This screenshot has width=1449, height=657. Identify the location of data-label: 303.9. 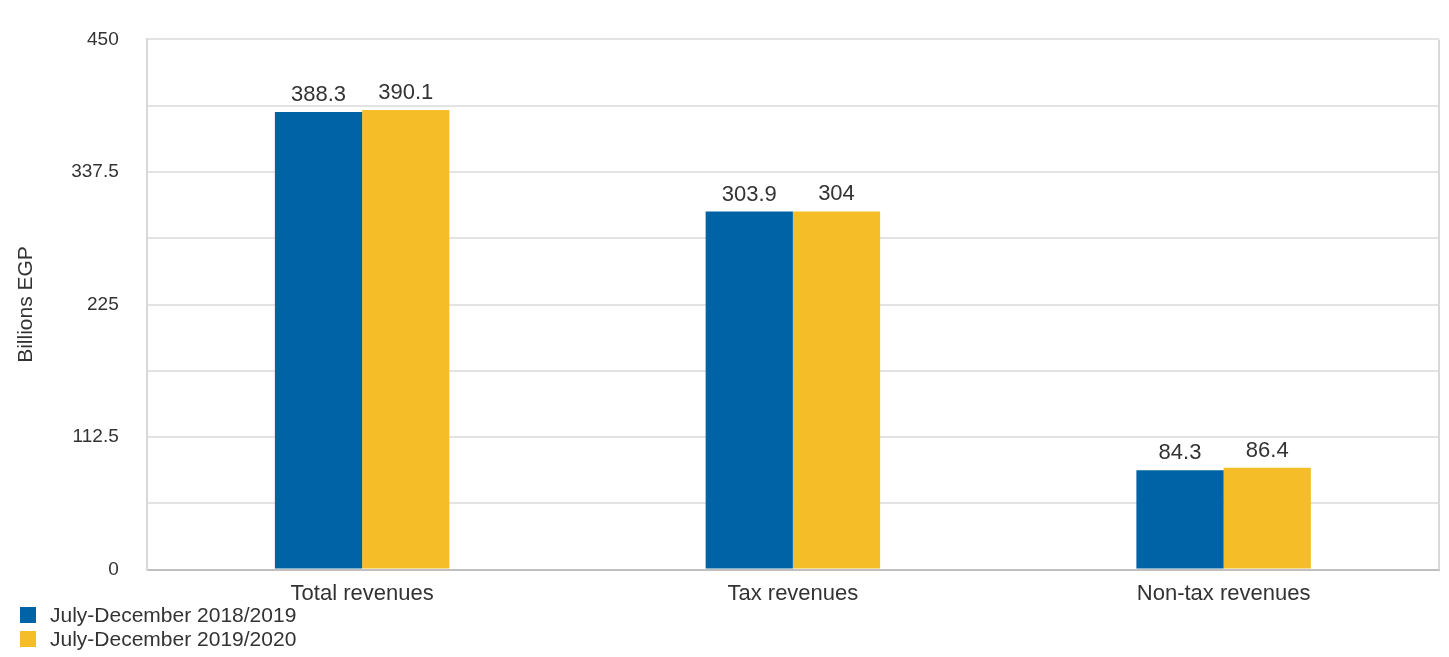
(749, 193).